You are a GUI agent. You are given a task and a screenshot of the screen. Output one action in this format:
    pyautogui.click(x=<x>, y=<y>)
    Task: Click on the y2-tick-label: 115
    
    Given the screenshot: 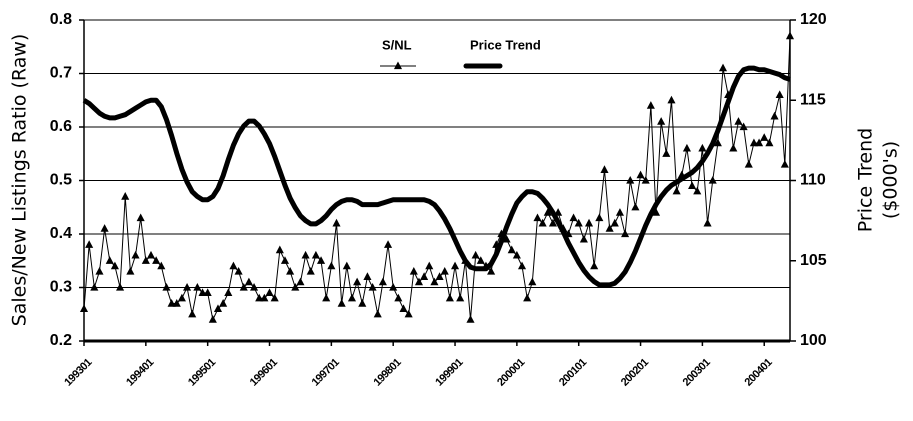 What is the action you would take?
    pyautogui.click(x=813, y=99)
    